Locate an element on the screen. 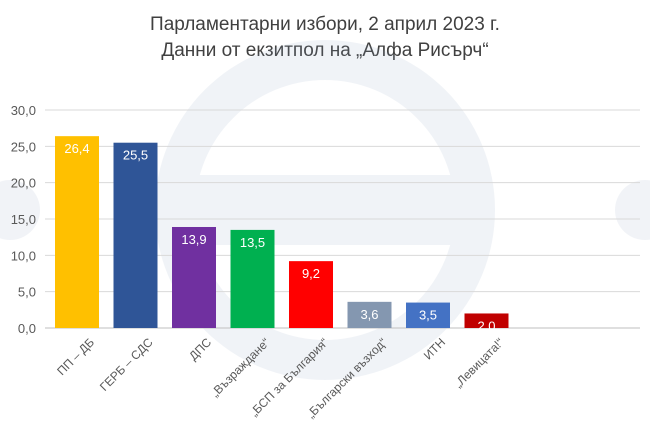 This screenshot has height=443, width=650. y-tick-label: 30,0 is located at coordinates (23, 110).